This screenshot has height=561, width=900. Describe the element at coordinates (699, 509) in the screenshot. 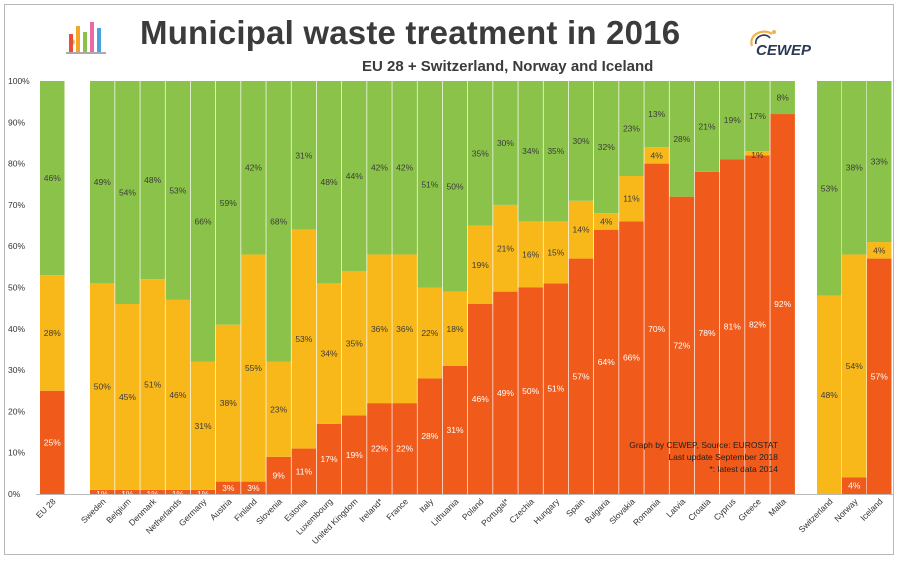

I see `x-tick-label: Croatia` at that location.